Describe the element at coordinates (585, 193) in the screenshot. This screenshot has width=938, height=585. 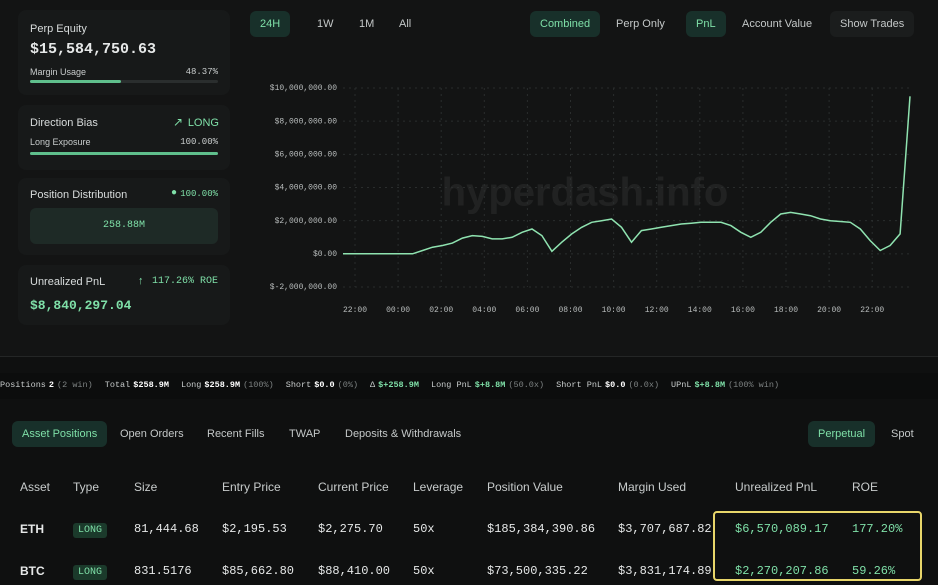
I see `watermark: hyperdash.info` at that location.